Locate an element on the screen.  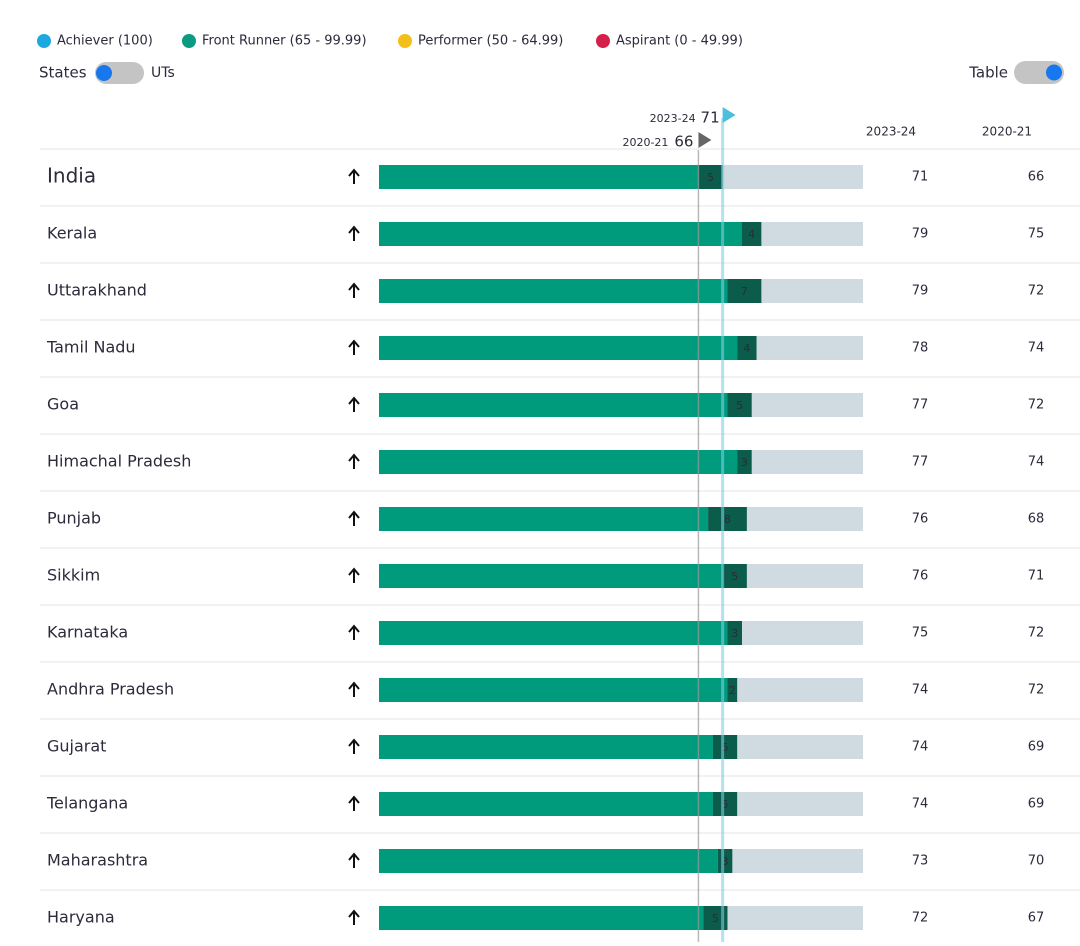
legend-label: Achiever (100) is located at coordinates (105, 41).